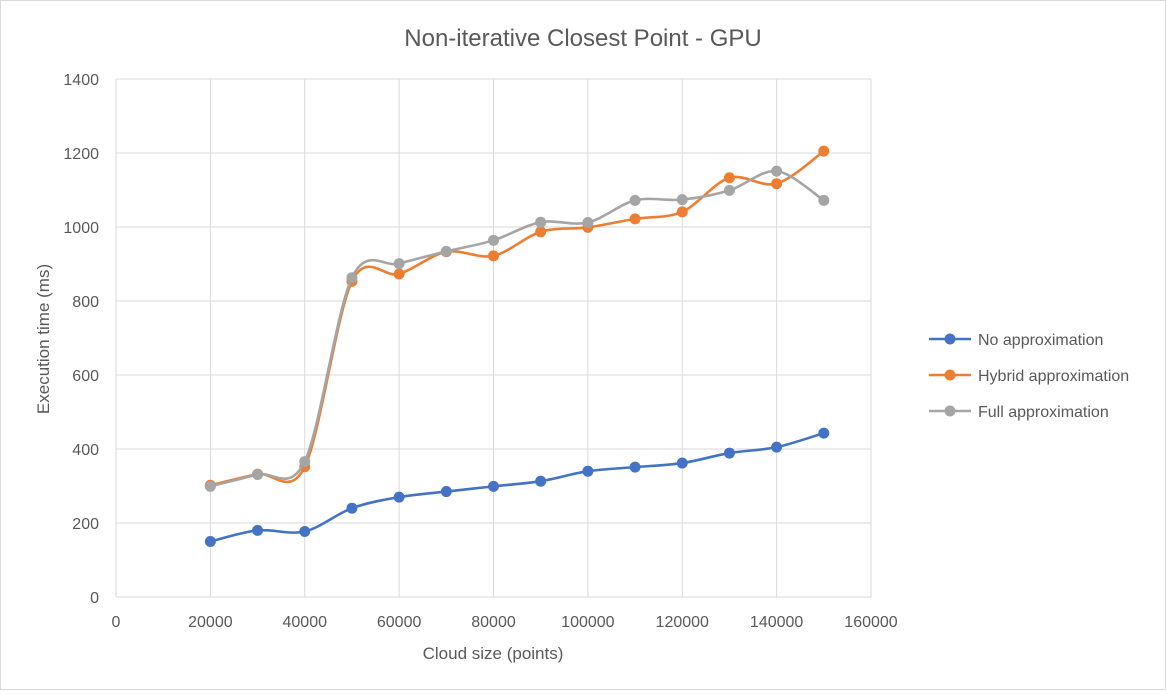 The height and width of the screenshot is (694, 1166). Describe the element at coordinates (85, 376) in the screenshot. I see `y-tick-label: 600` at that location.